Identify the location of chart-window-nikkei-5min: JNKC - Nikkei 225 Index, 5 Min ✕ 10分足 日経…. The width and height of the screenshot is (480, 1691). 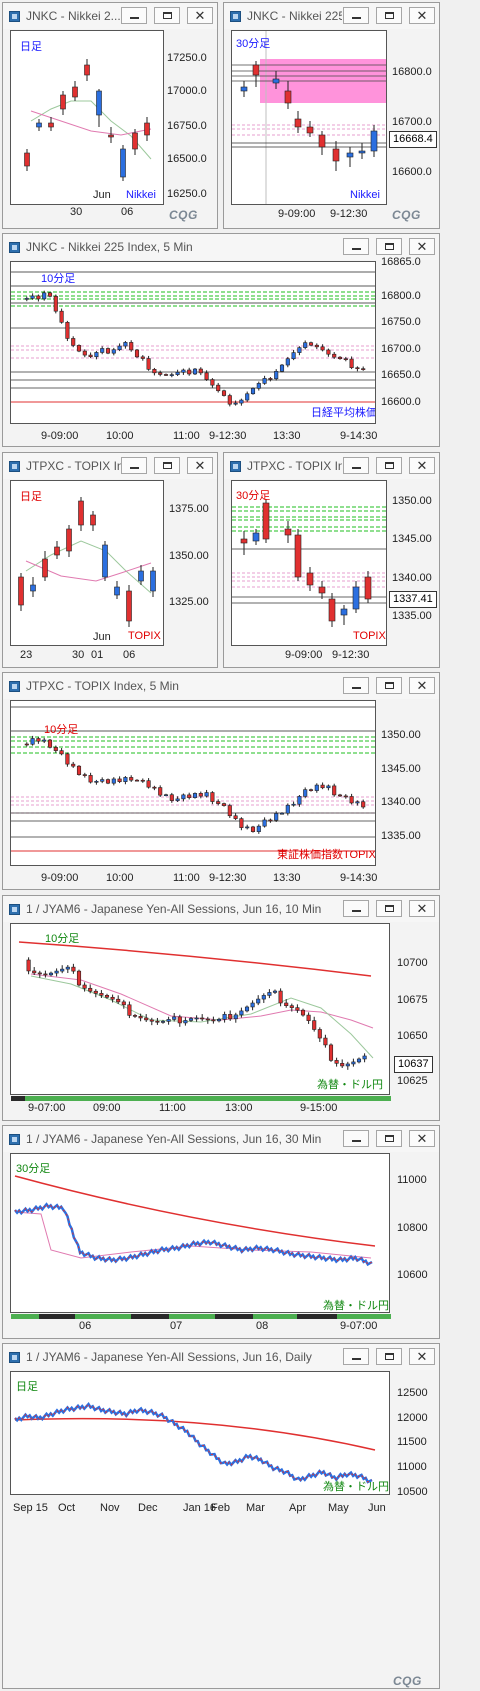
(221, 340).